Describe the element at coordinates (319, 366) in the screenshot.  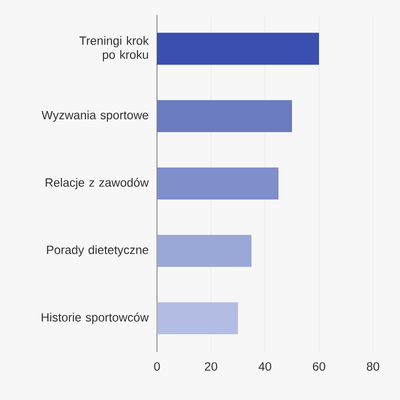
I see `x-tick-label: 60` at that location.